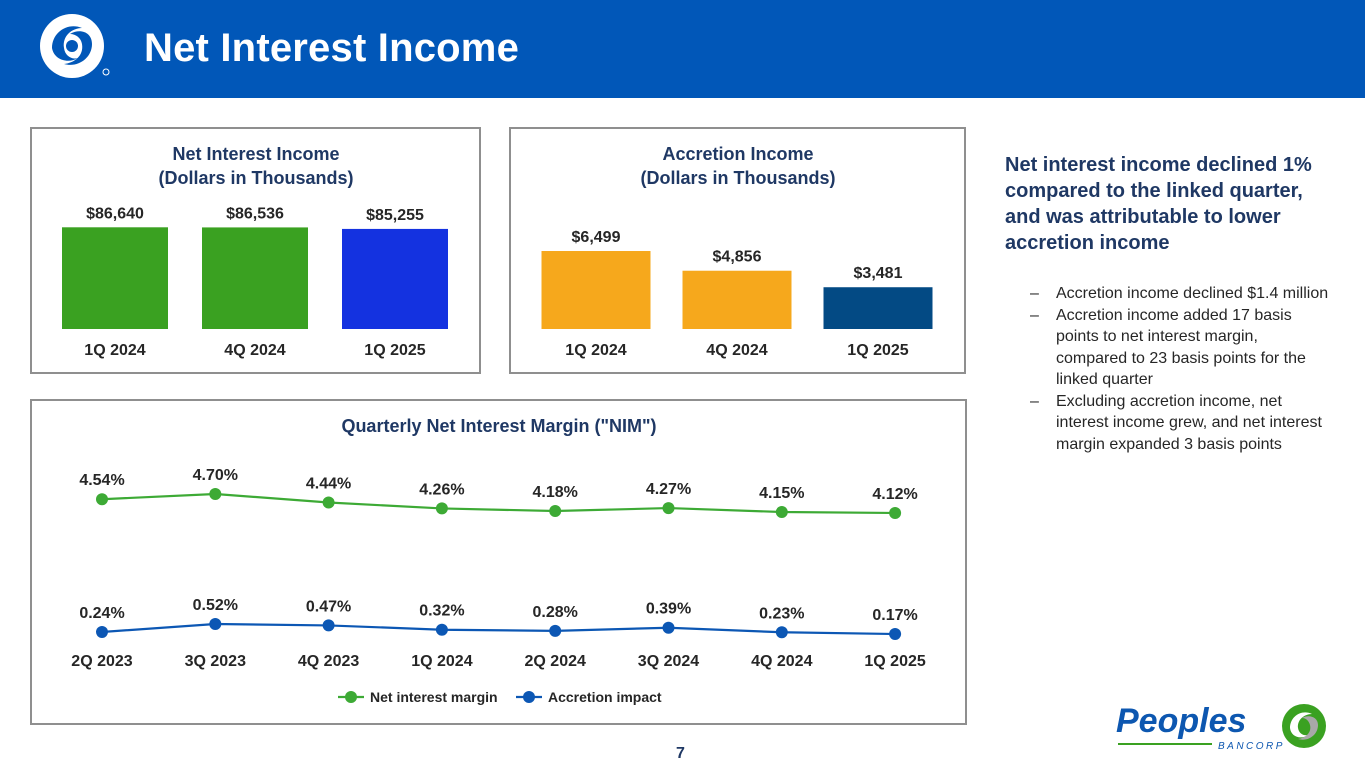 The image size is (1365, 768). I want to click on list-item: – Accretion income declined $1.4 million, so click(1180, 294).